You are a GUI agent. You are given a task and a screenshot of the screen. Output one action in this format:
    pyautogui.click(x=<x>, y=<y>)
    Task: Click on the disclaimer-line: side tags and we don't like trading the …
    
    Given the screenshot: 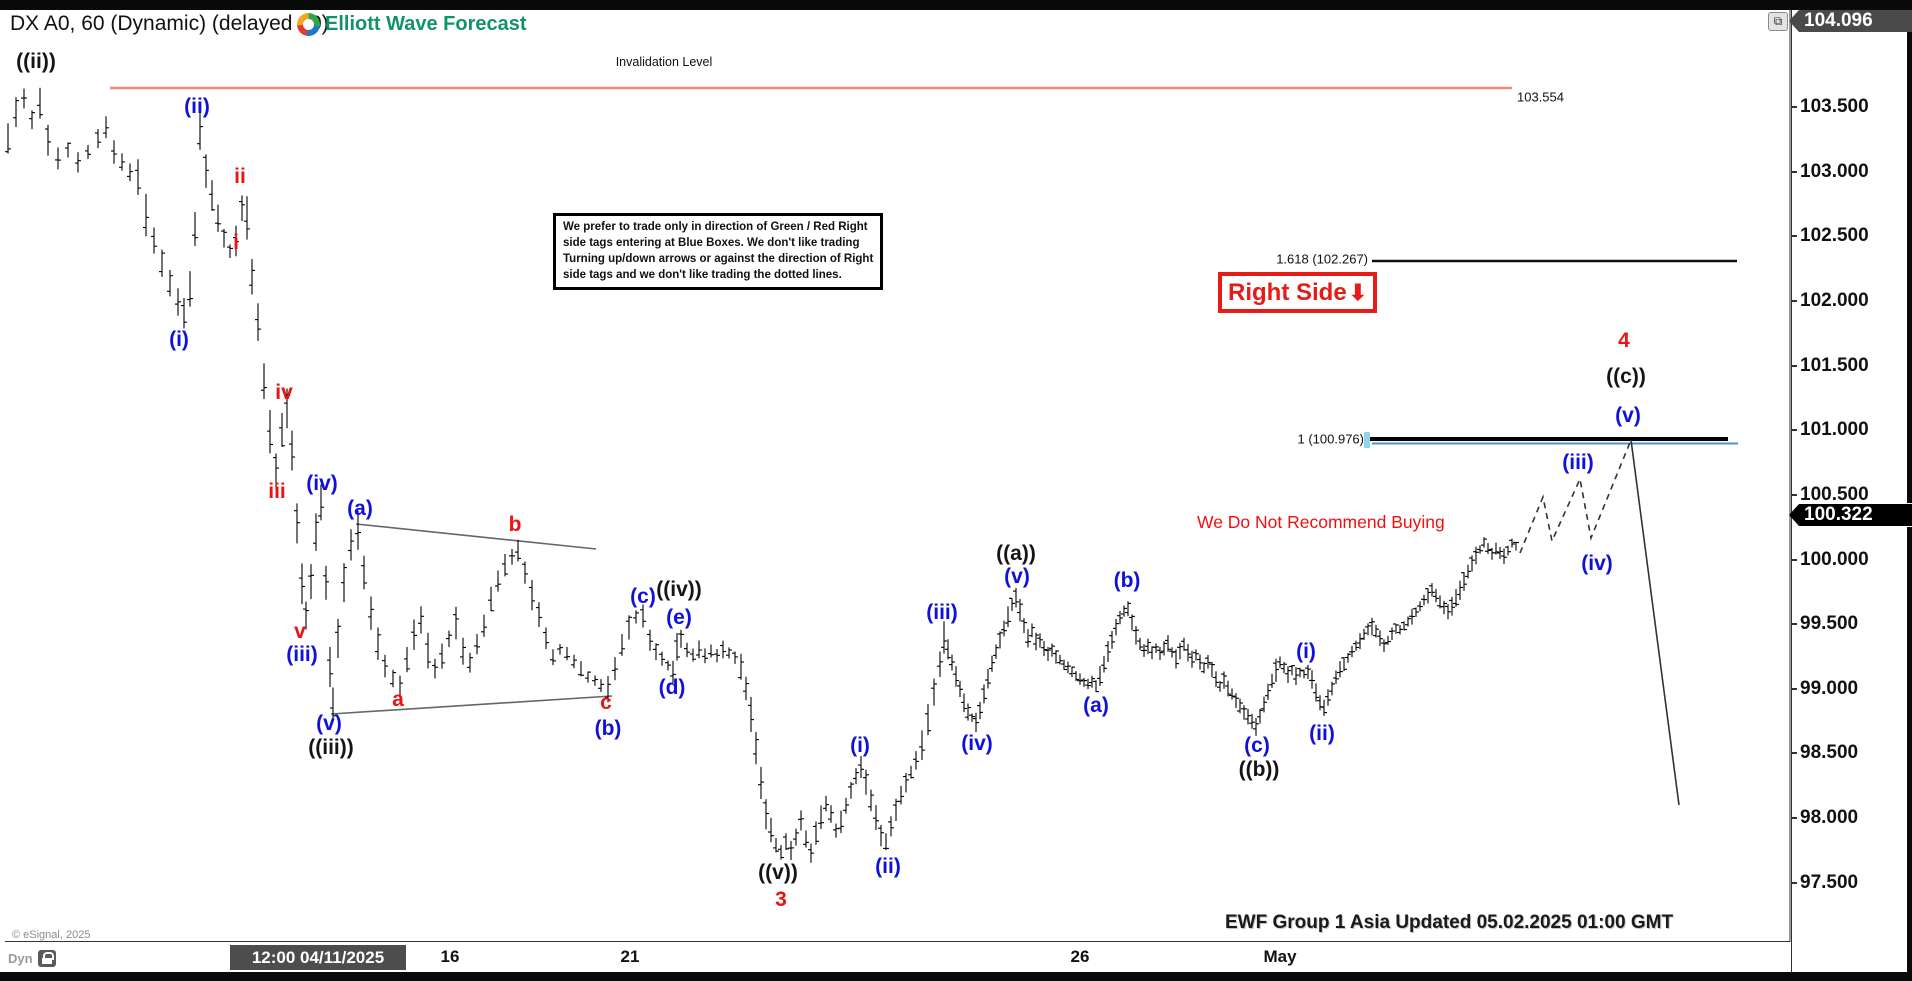 What is the action you would take?
    pyautogui.click(x=702, y=274)
    